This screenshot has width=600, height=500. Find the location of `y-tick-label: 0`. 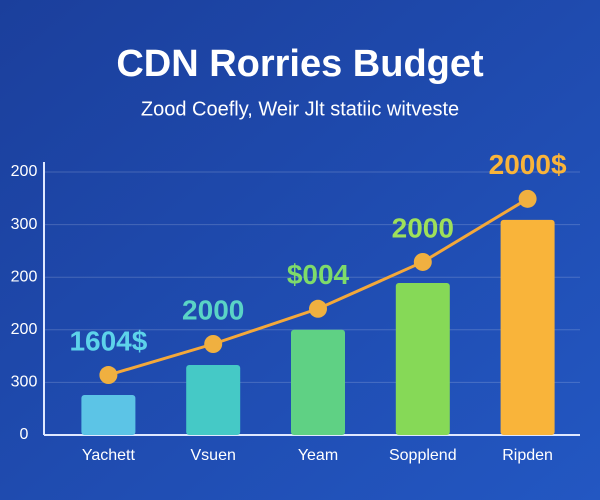

y-tick-label: 0 is located at coordinates (24, 434).